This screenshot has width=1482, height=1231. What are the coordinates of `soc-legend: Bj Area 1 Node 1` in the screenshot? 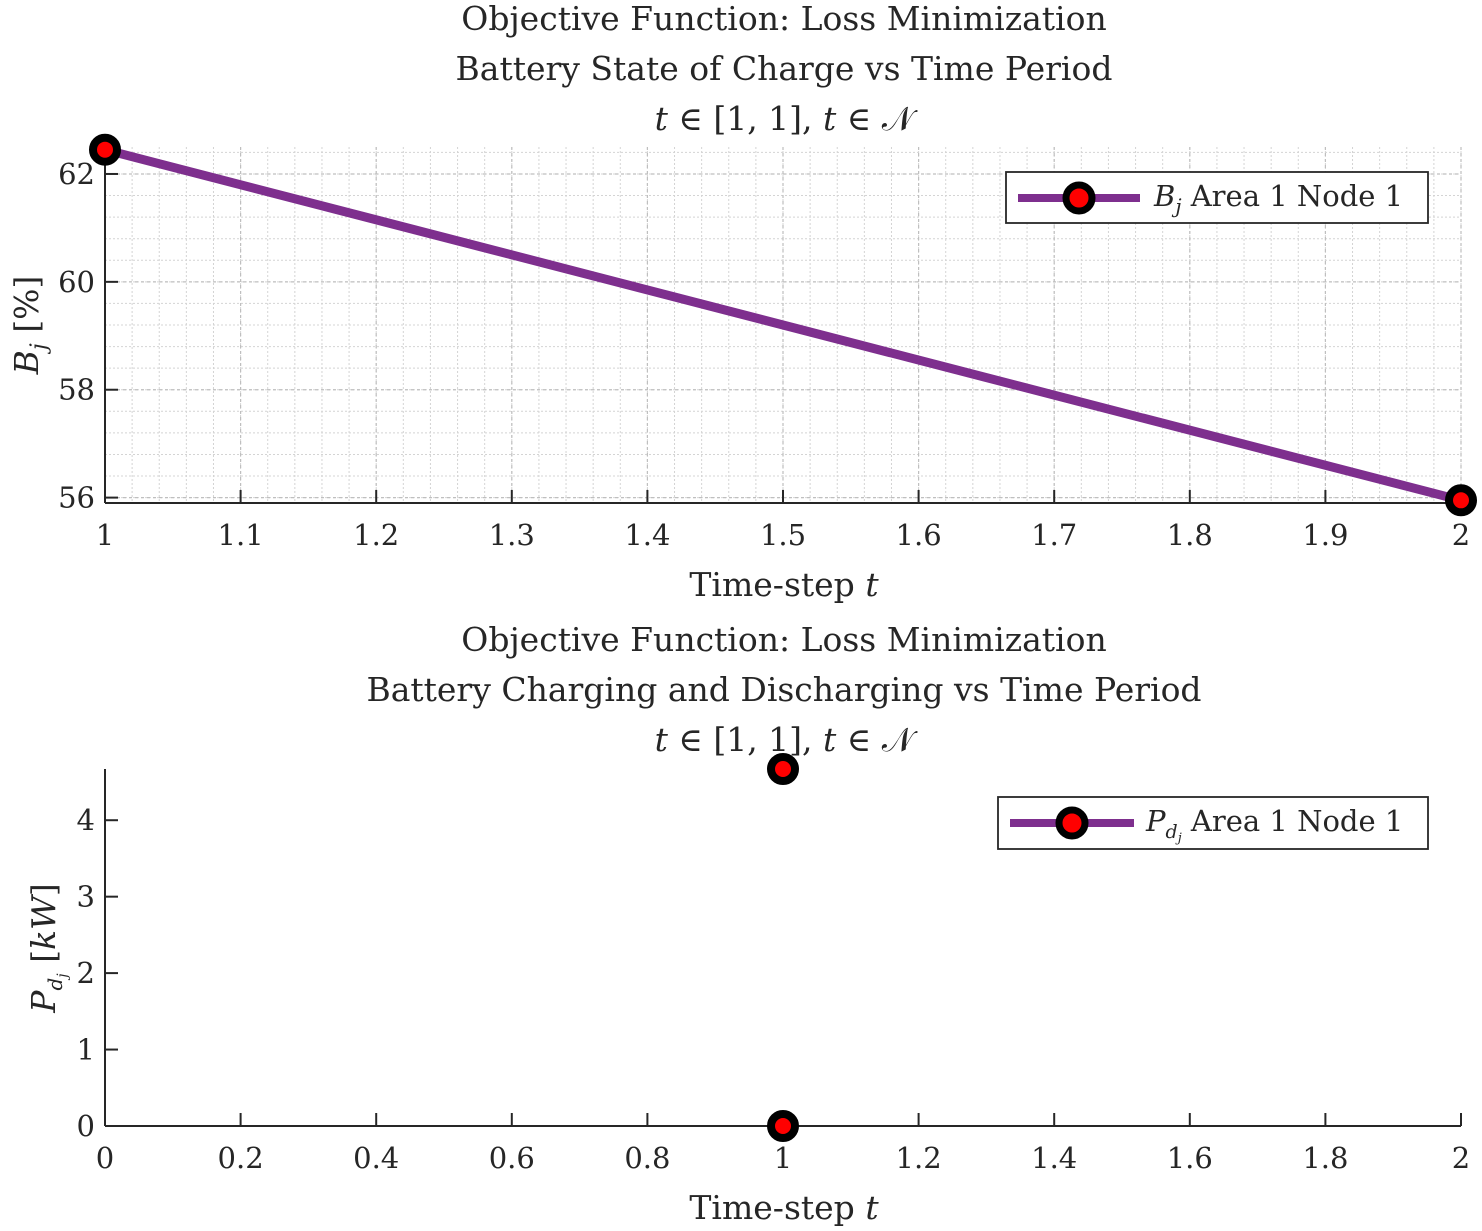 It's located at (1217, 197).